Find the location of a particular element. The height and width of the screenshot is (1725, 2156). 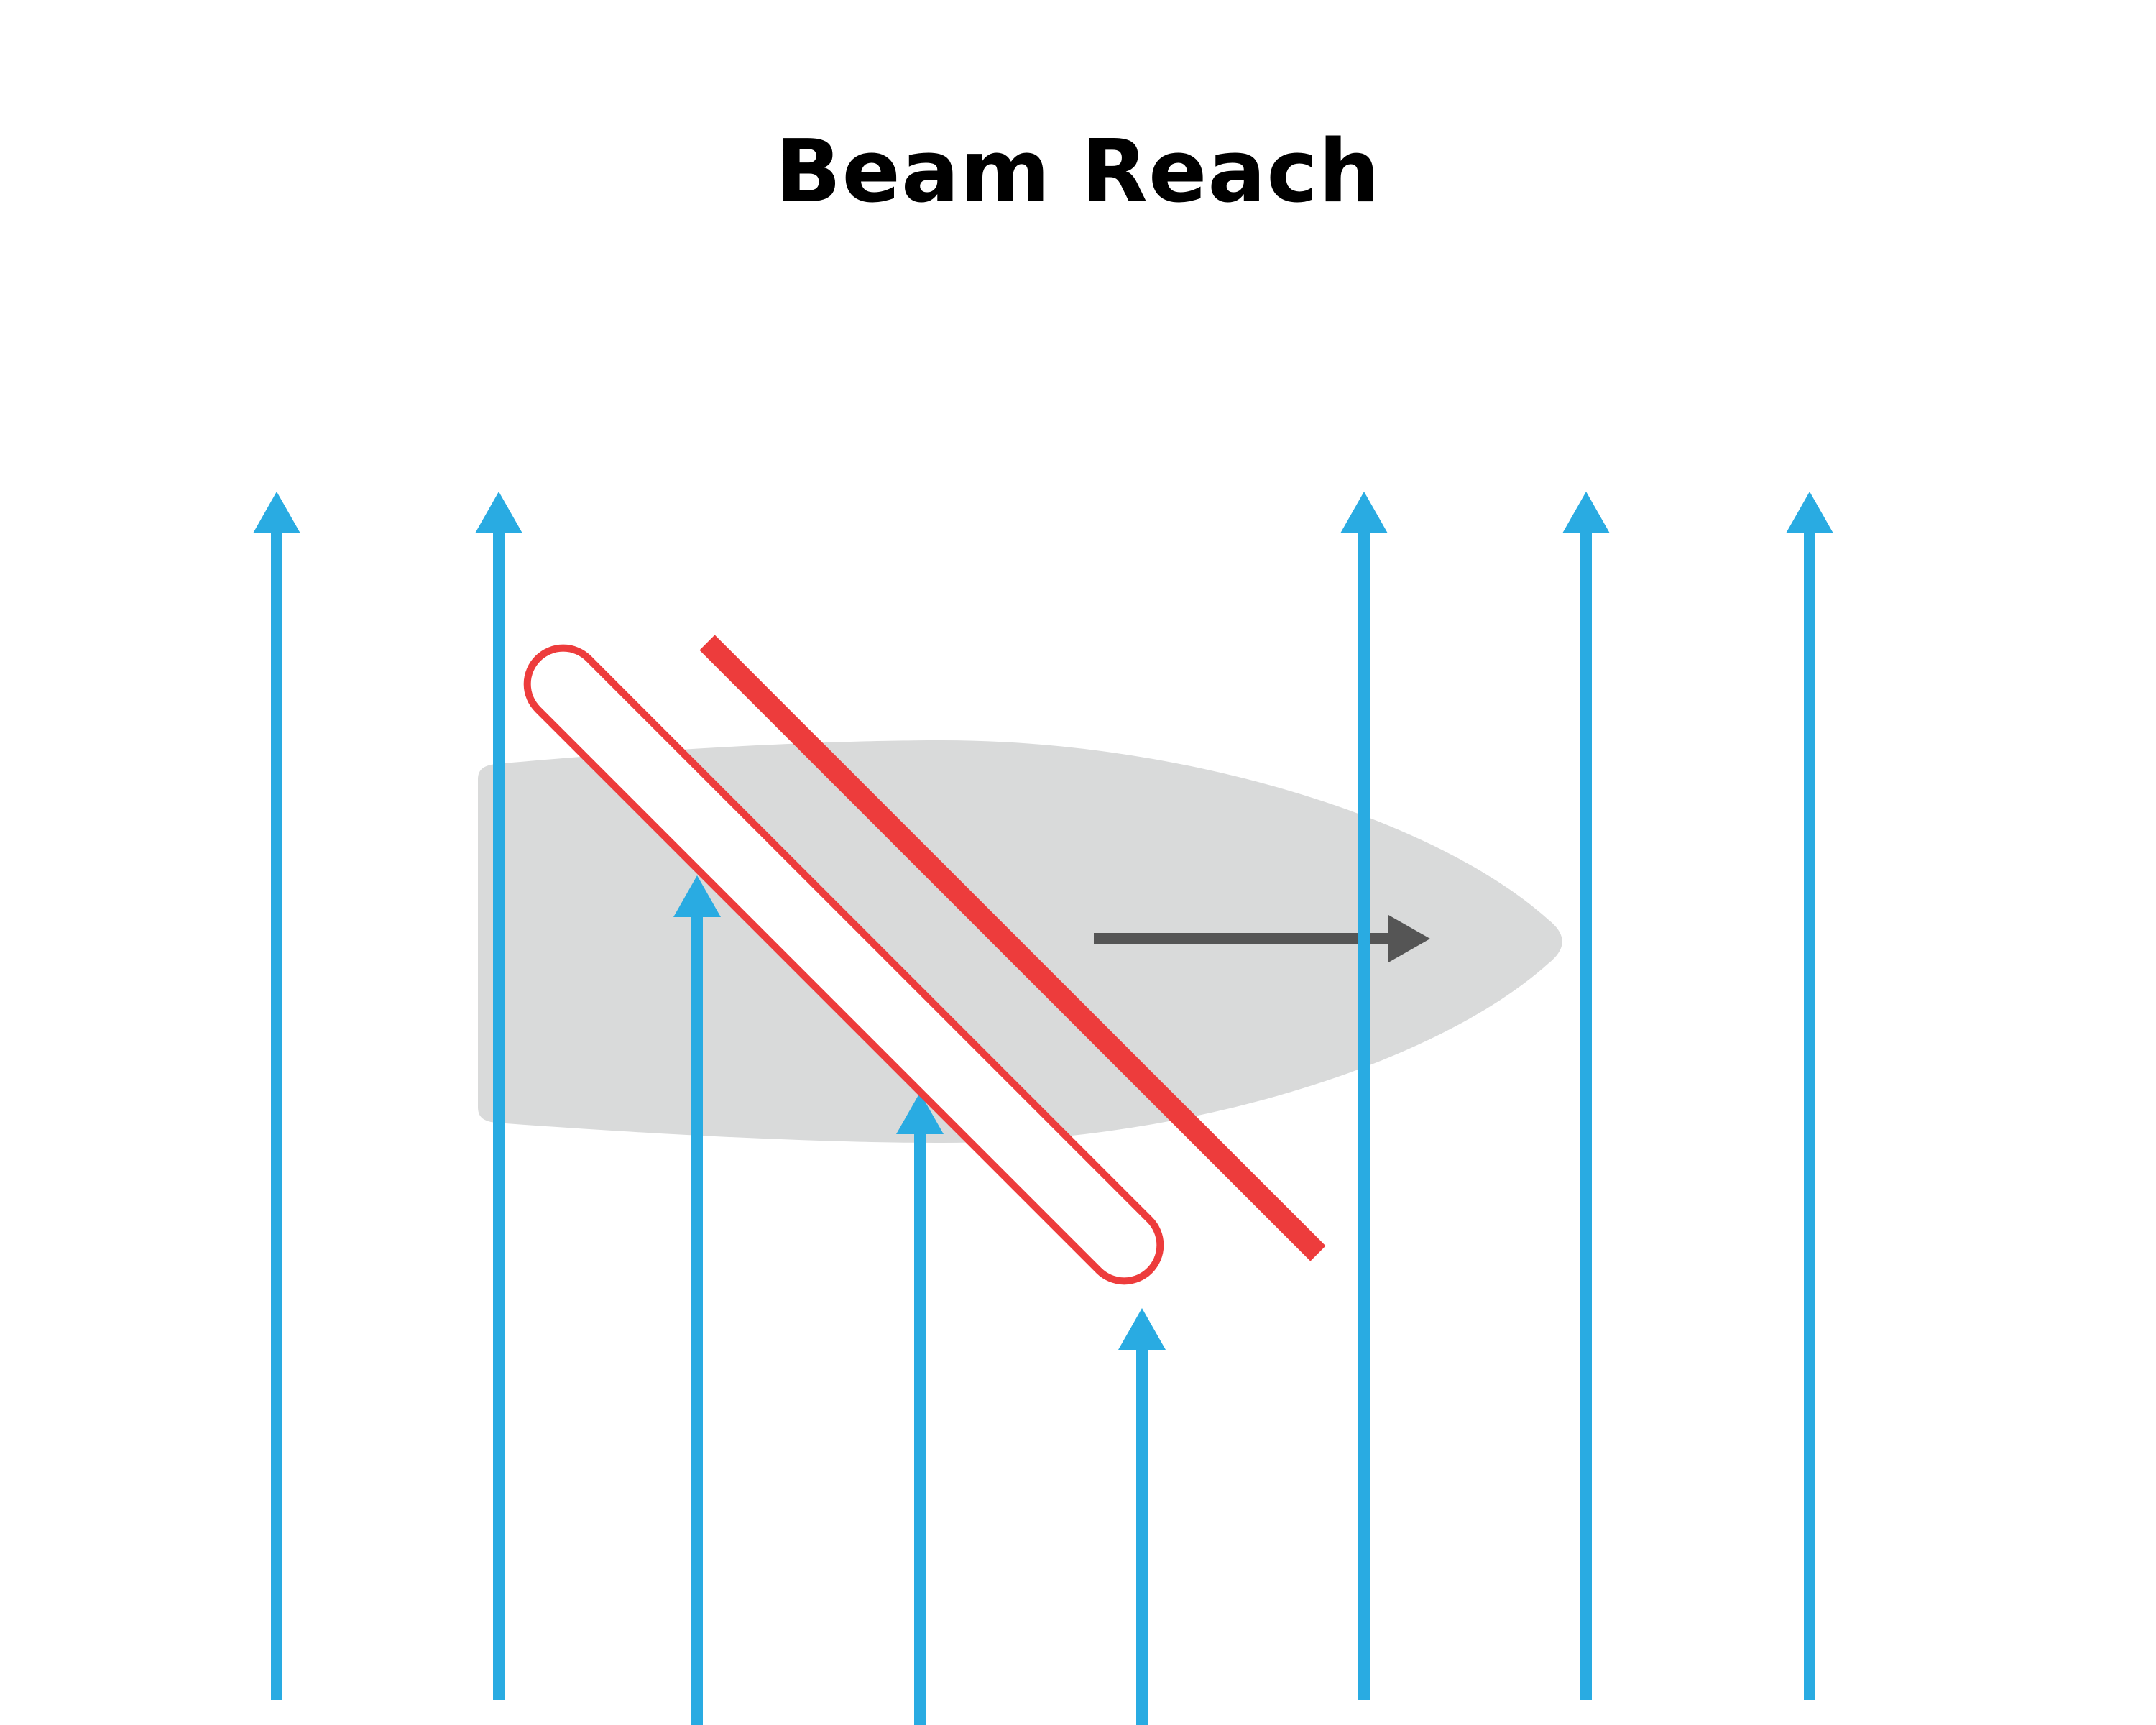

heading-arrow-icon is located at coordinates (1262, 938).